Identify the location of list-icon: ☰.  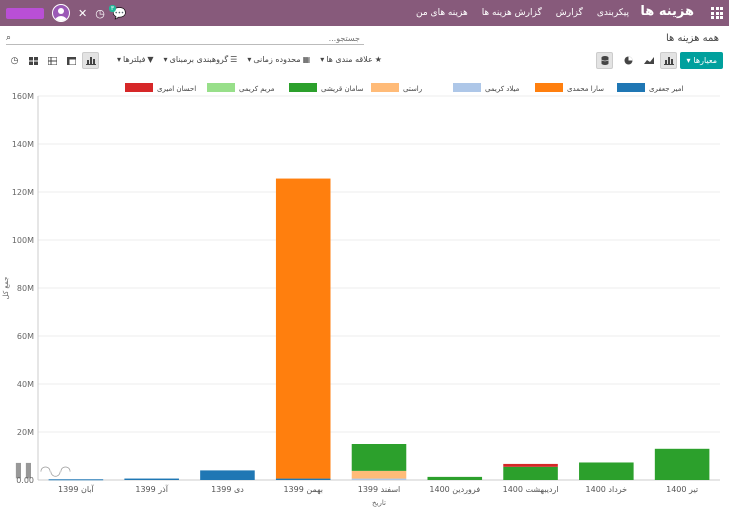
(234, 59).